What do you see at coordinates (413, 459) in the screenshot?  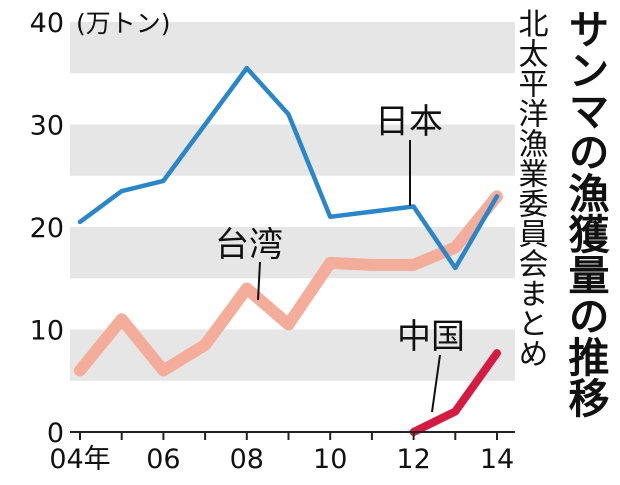 I see `x-tick-label: 12` at bounding box center [413, 459].